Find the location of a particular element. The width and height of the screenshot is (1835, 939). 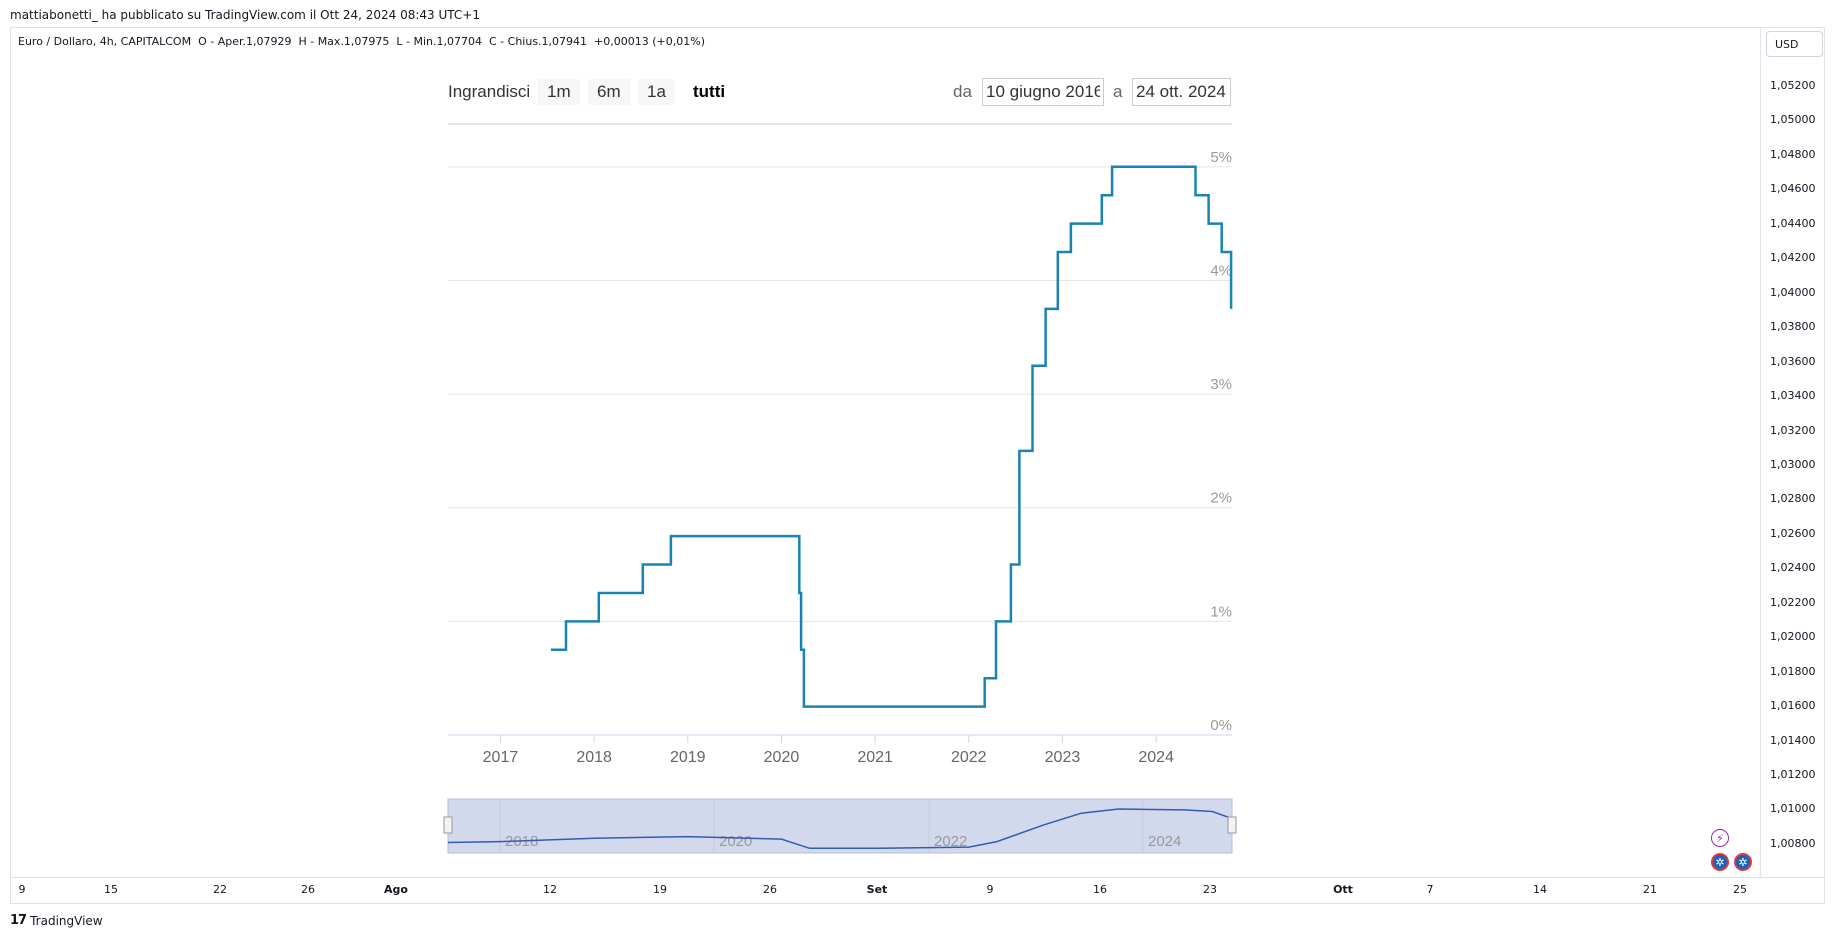

price-tick: 1,01800 is located at coordinates (1793, 671).